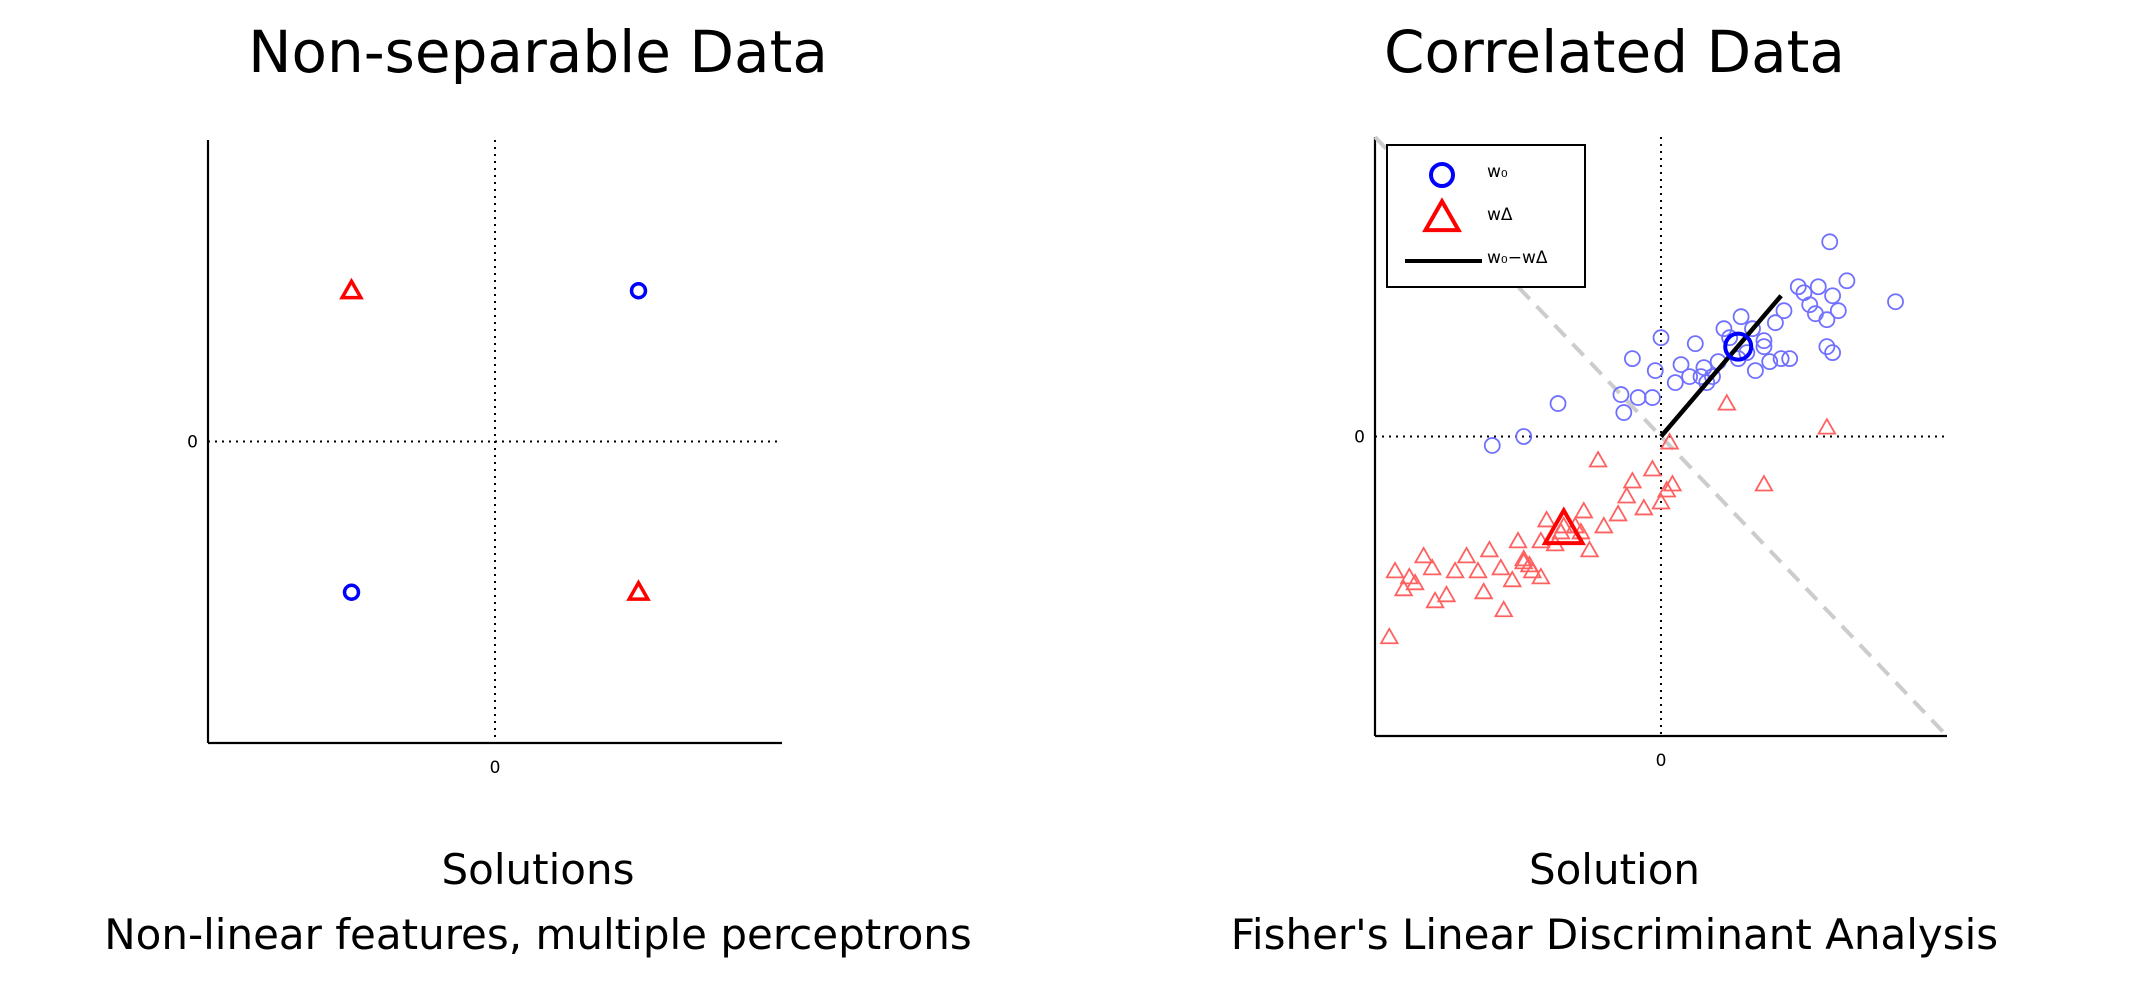 This screenshot has height=1000, width=2153. Describe the element at coordinates (1442, 215) in the screenshot. I see `legend-marker-triangle` at that location.